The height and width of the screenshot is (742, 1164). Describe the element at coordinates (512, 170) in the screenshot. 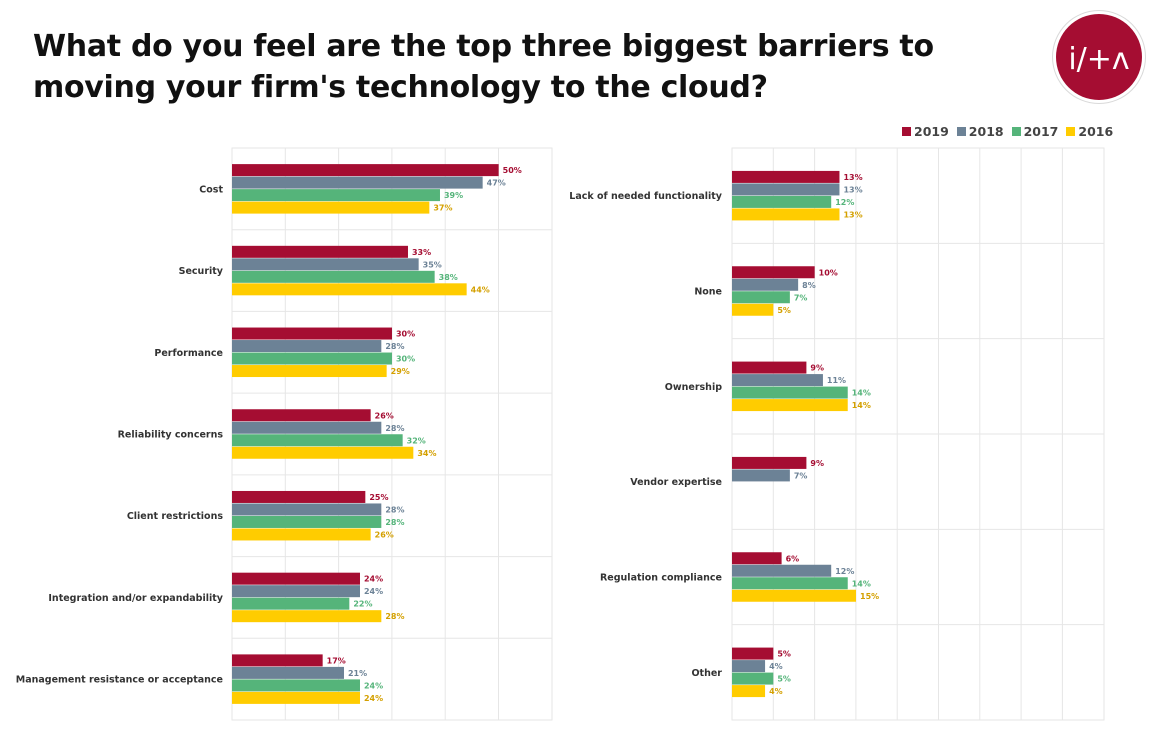

I see `value-label: 50%` at that location.